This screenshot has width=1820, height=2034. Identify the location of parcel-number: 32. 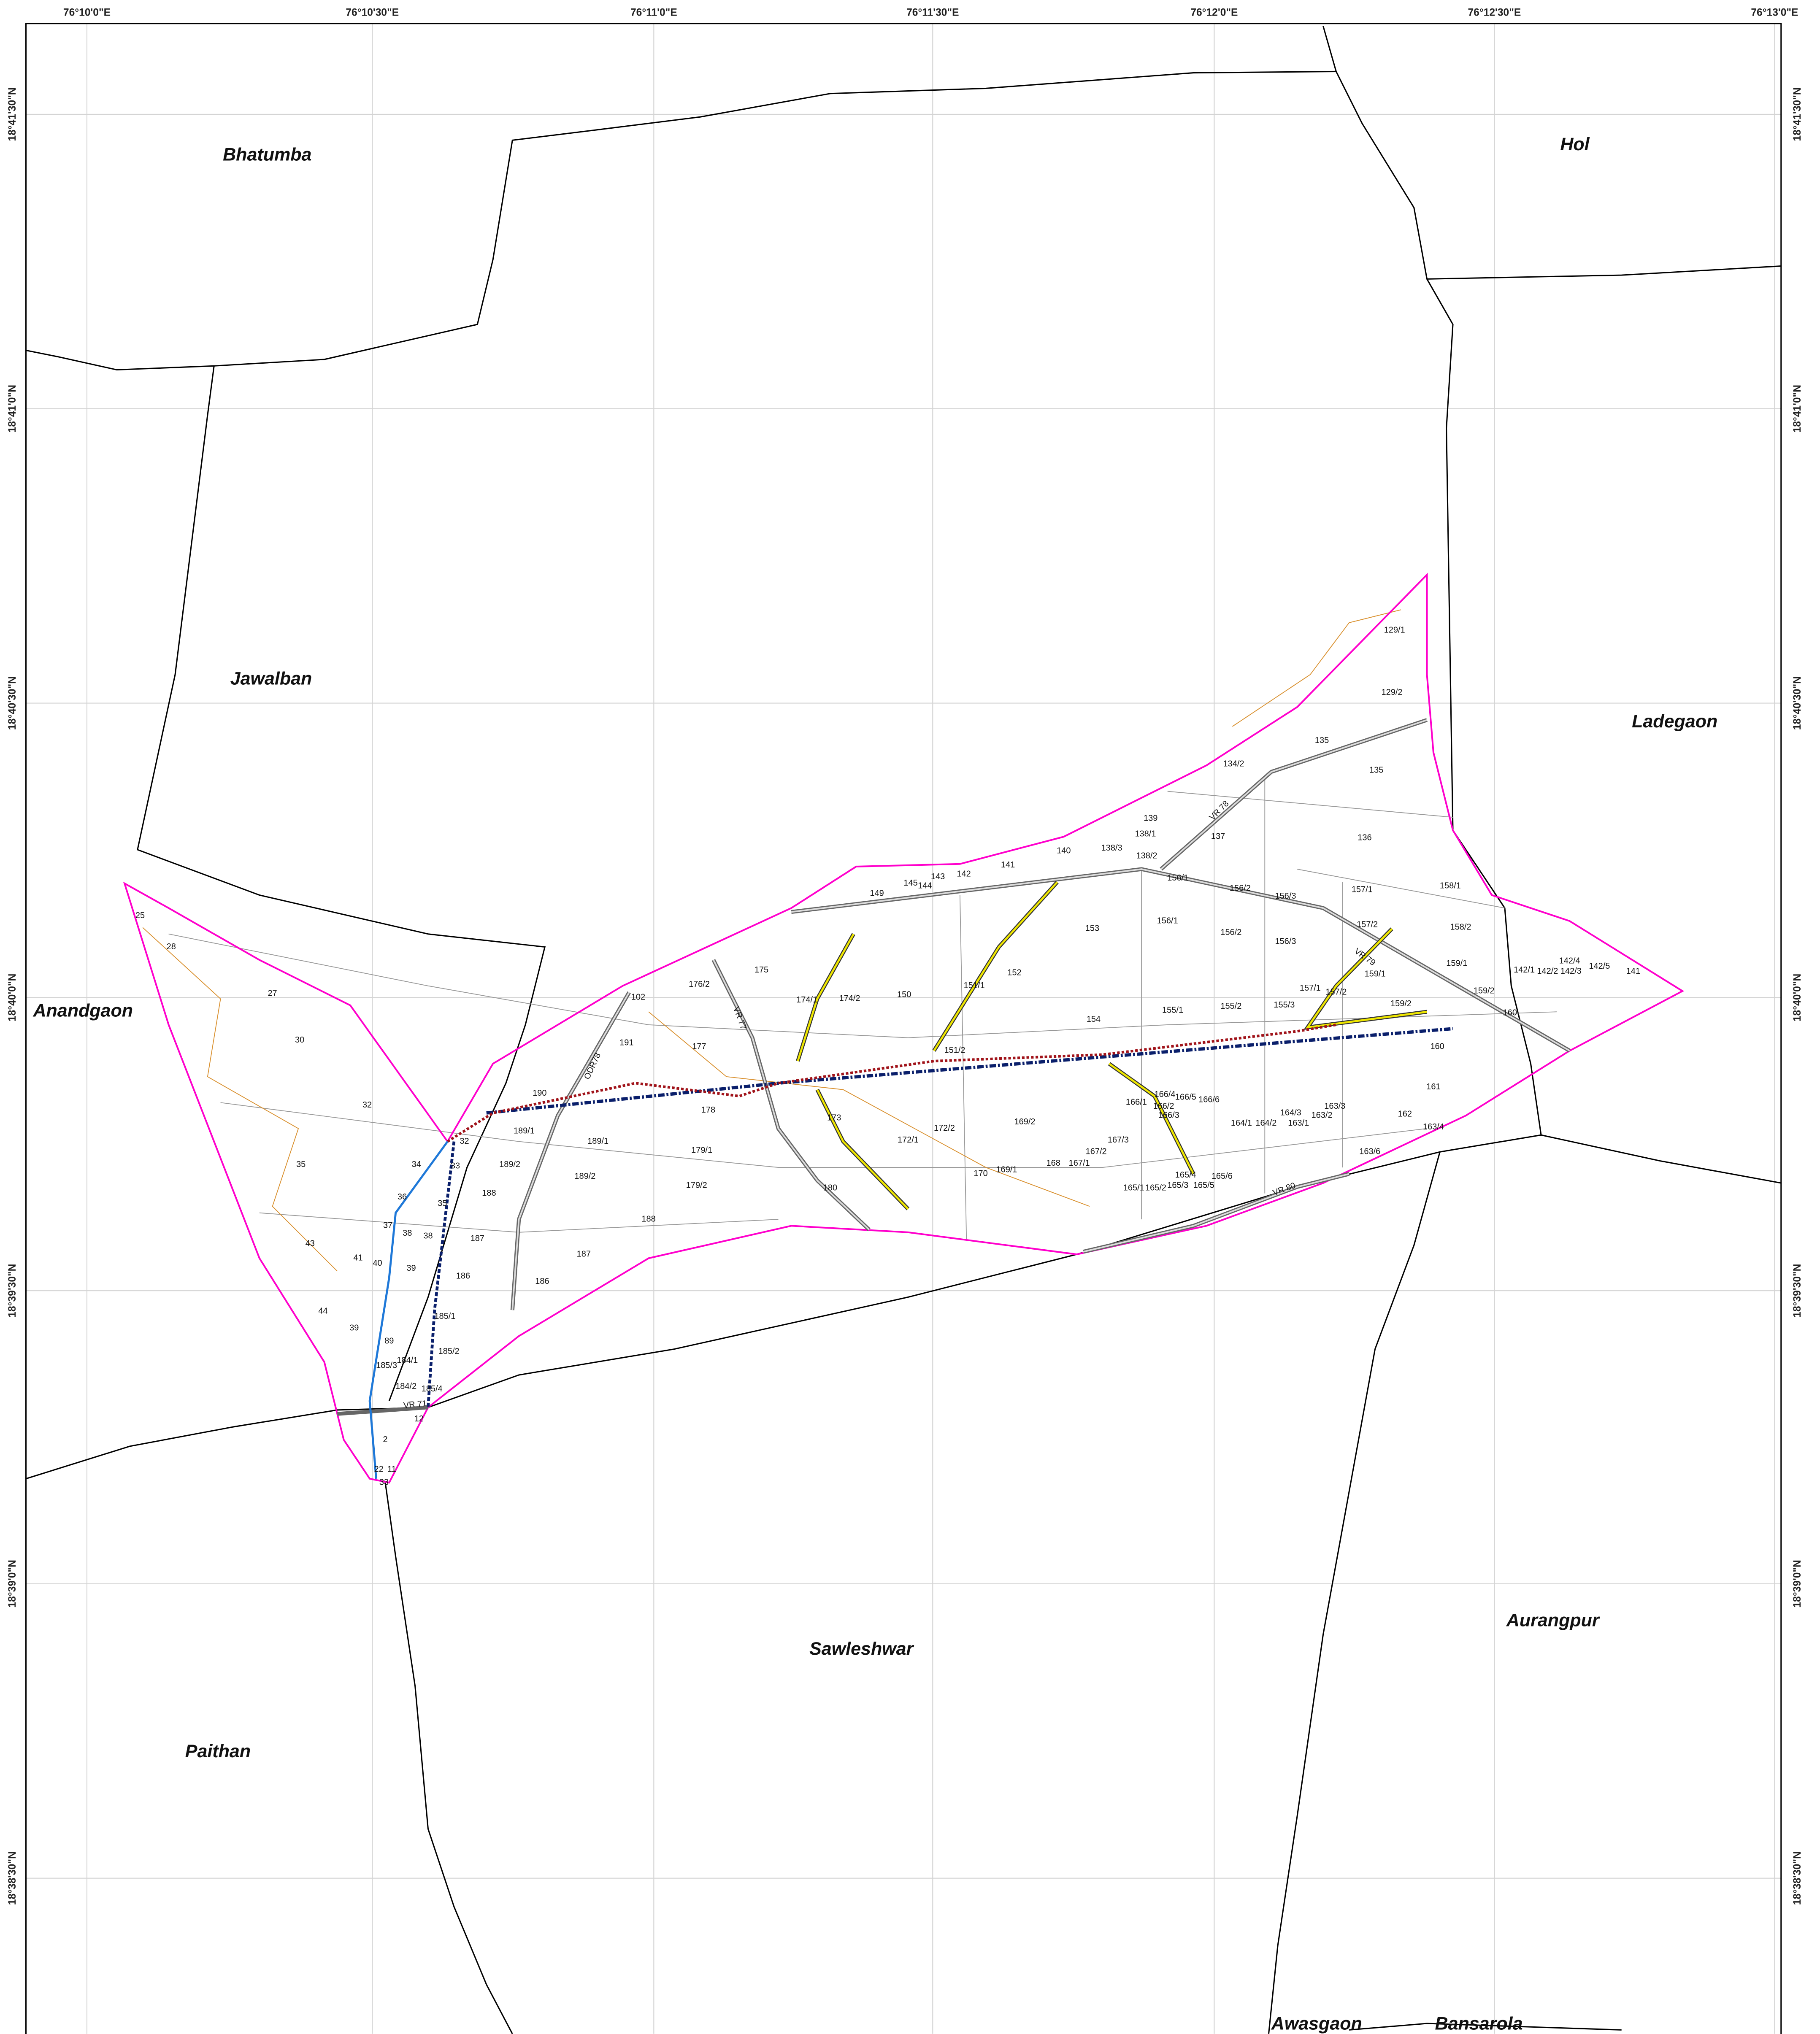
(367, 1105).